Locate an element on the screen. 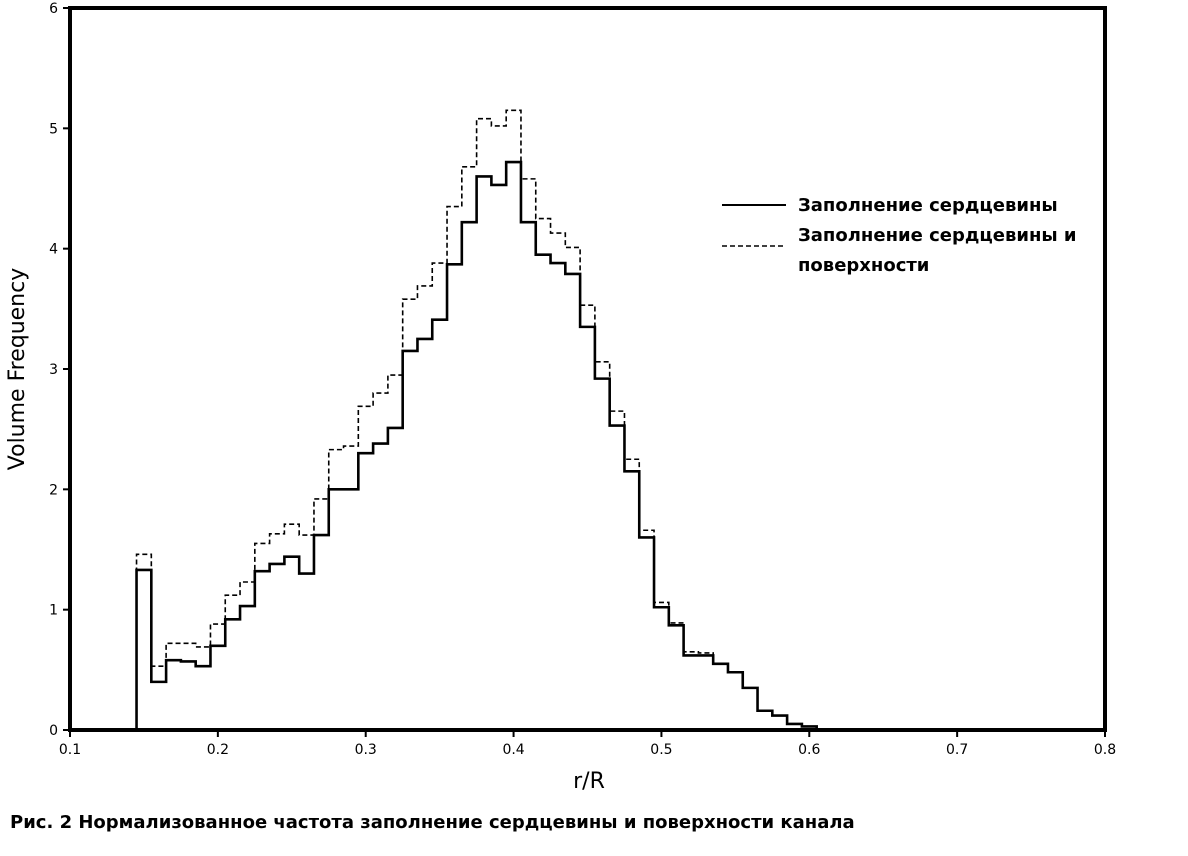  x-tick-label: 0.1 is located at coordinates (70, 750).